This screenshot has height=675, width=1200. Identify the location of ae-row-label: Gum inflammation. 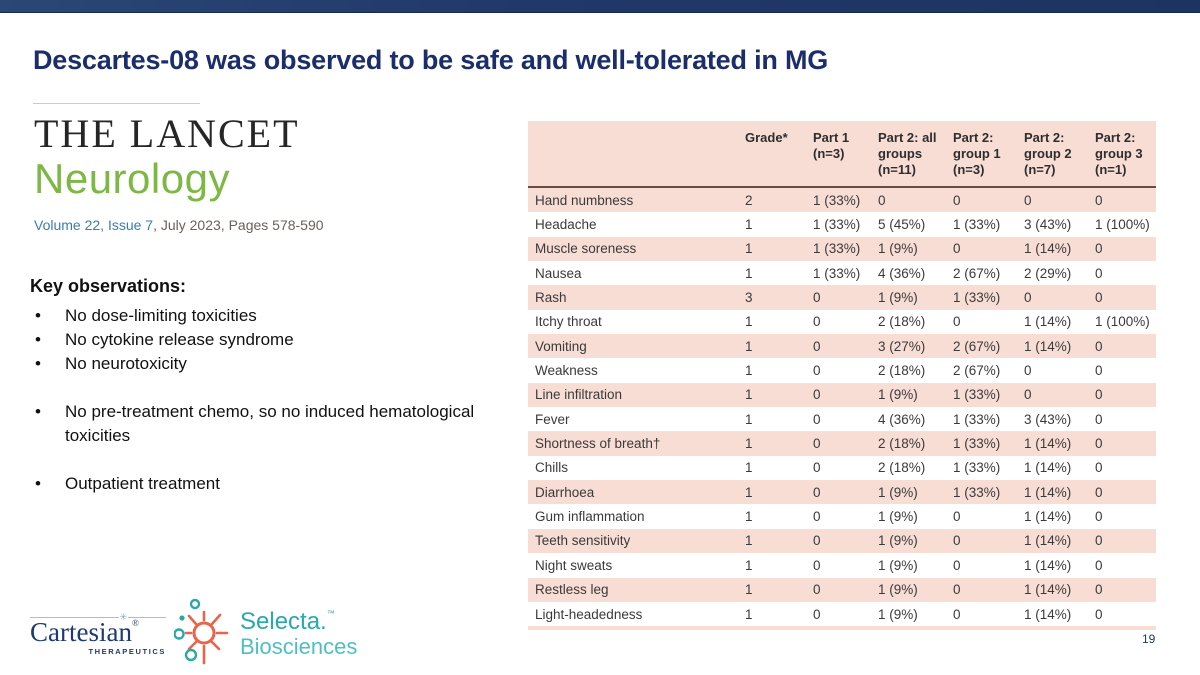
(590, 517).